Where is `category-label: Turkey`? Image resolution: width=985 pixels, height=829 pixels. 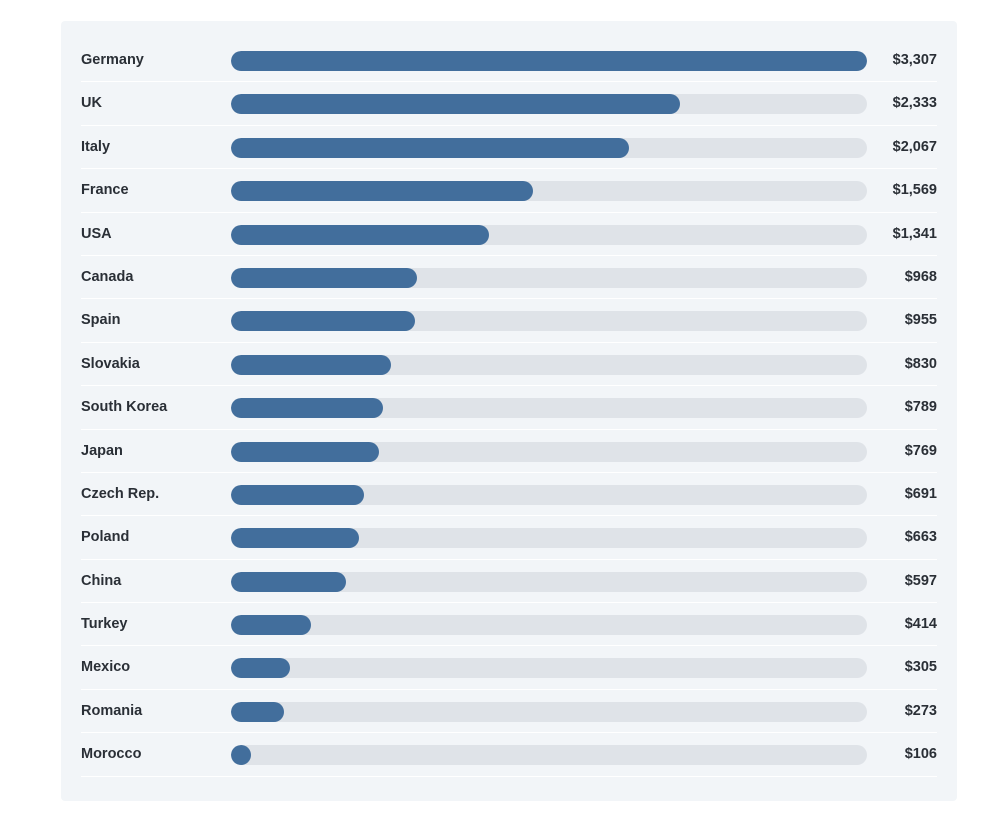 category-label: Turkey is located at coordinates (104, 624).